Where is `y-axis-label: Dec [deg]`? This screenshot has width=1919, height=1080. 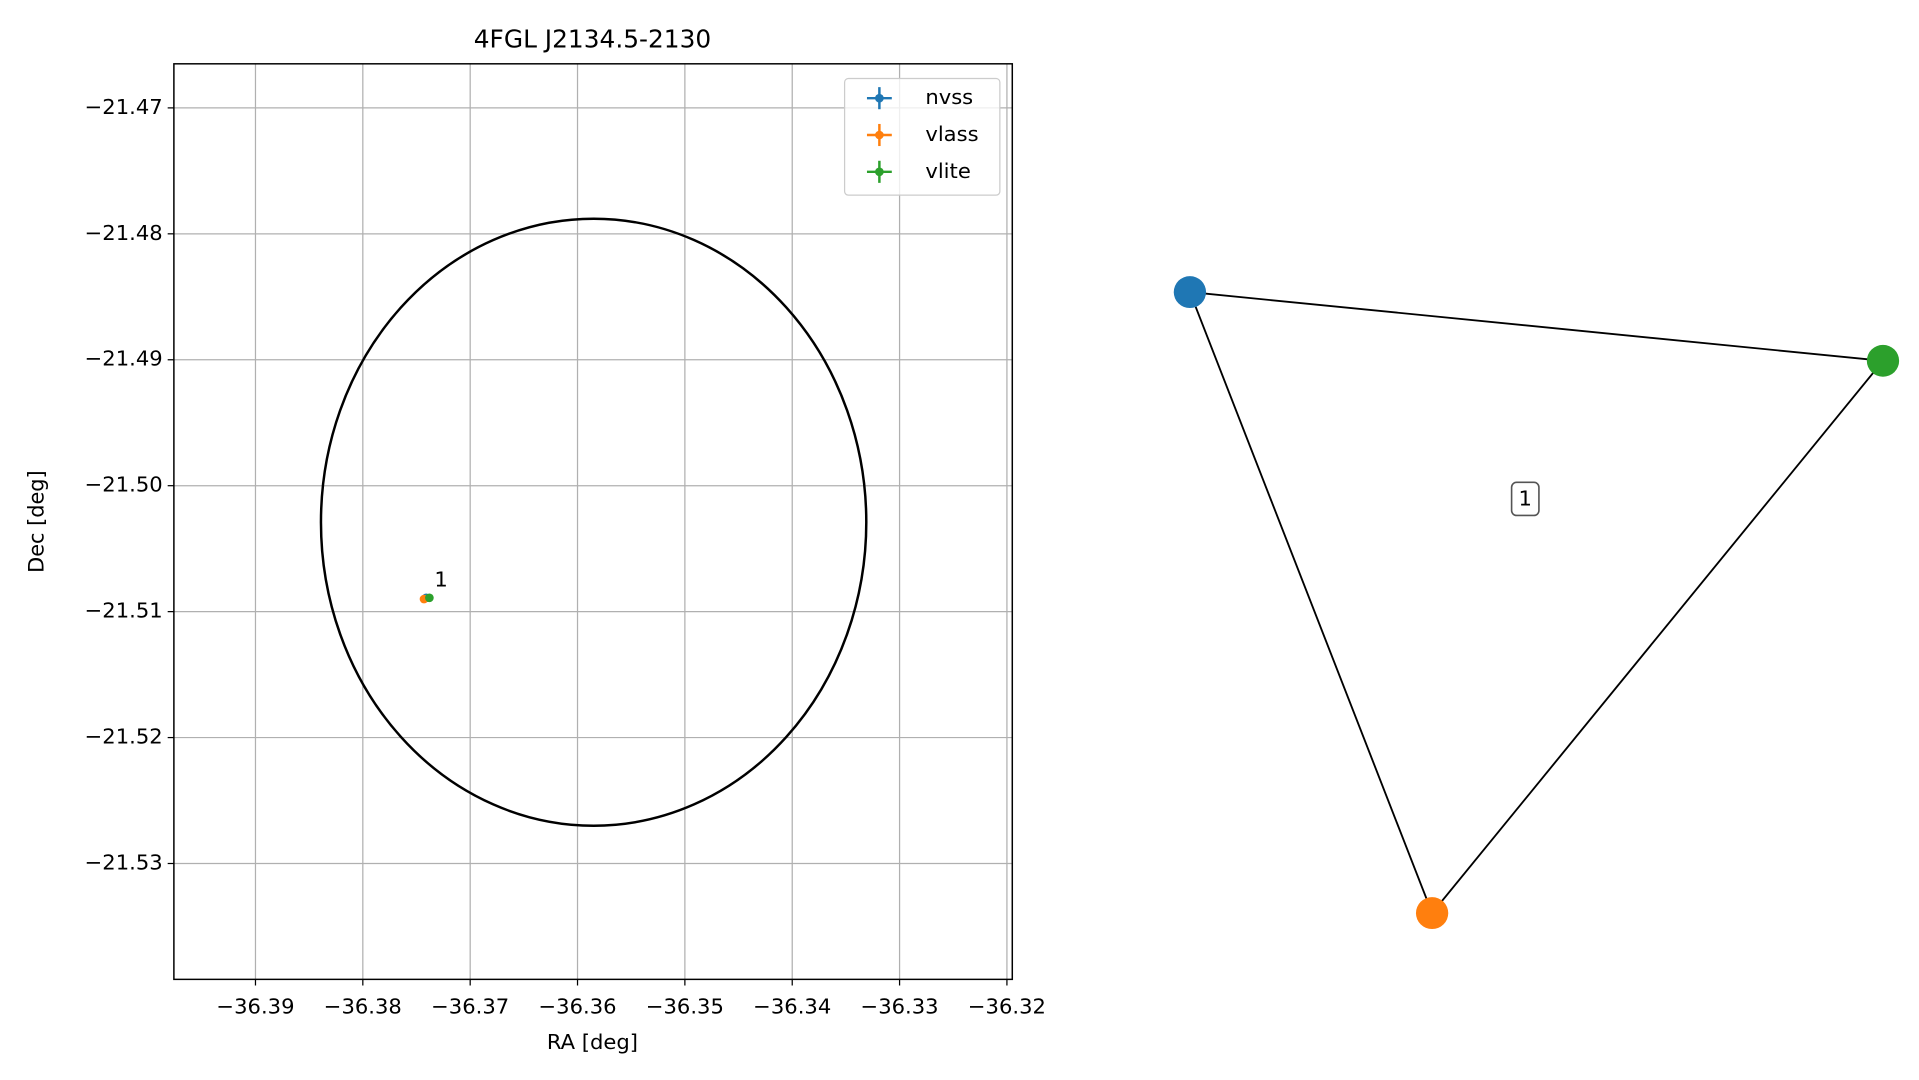 y-axis-label: Dec [deg] is located at coordinates (36, 521).